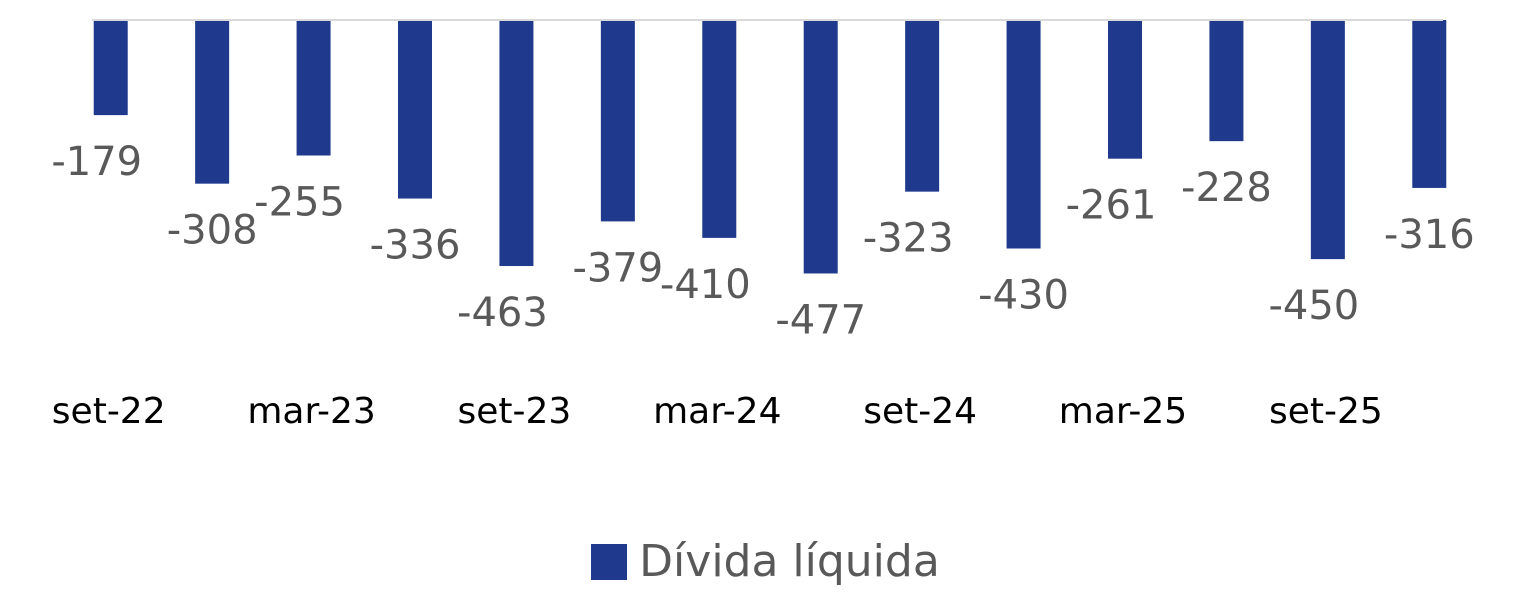 This screenshot has height=595, width=1531. What do you see at coordinates (96, 162) in the screenshot?
I see `data-label-set-22: -179` at bounding box center [96, 162].